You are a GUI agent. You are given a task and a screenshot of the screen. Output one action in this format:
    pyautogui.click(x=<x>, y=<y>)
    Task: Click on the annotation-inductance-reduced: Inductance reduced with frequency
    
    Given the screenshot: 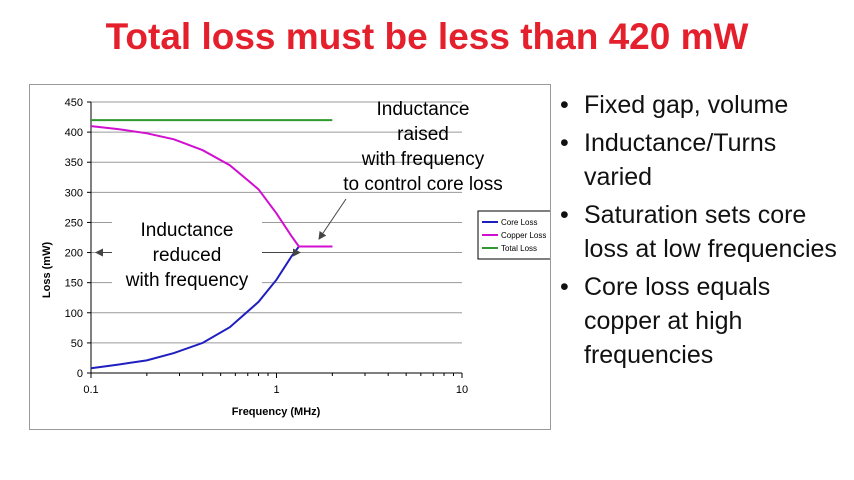 What is the action you would take?
    pyautogui.click(x=187, y=255)
    